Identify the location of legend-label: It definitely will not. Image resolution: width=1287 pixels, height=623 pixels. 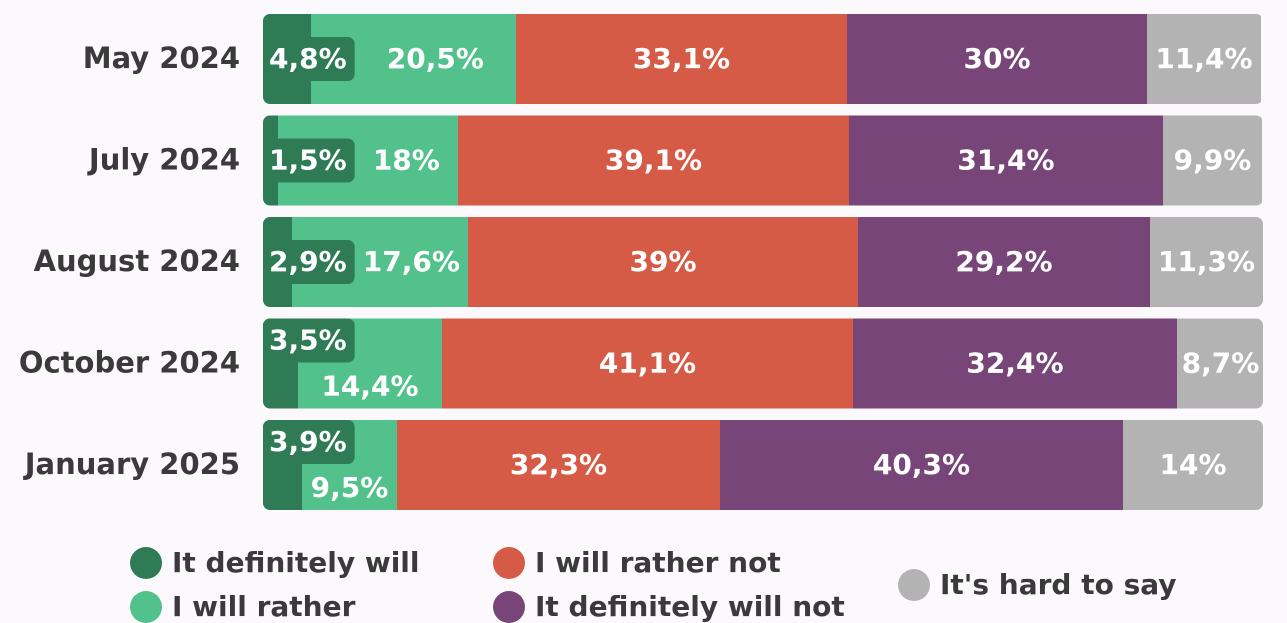
(690, 606).